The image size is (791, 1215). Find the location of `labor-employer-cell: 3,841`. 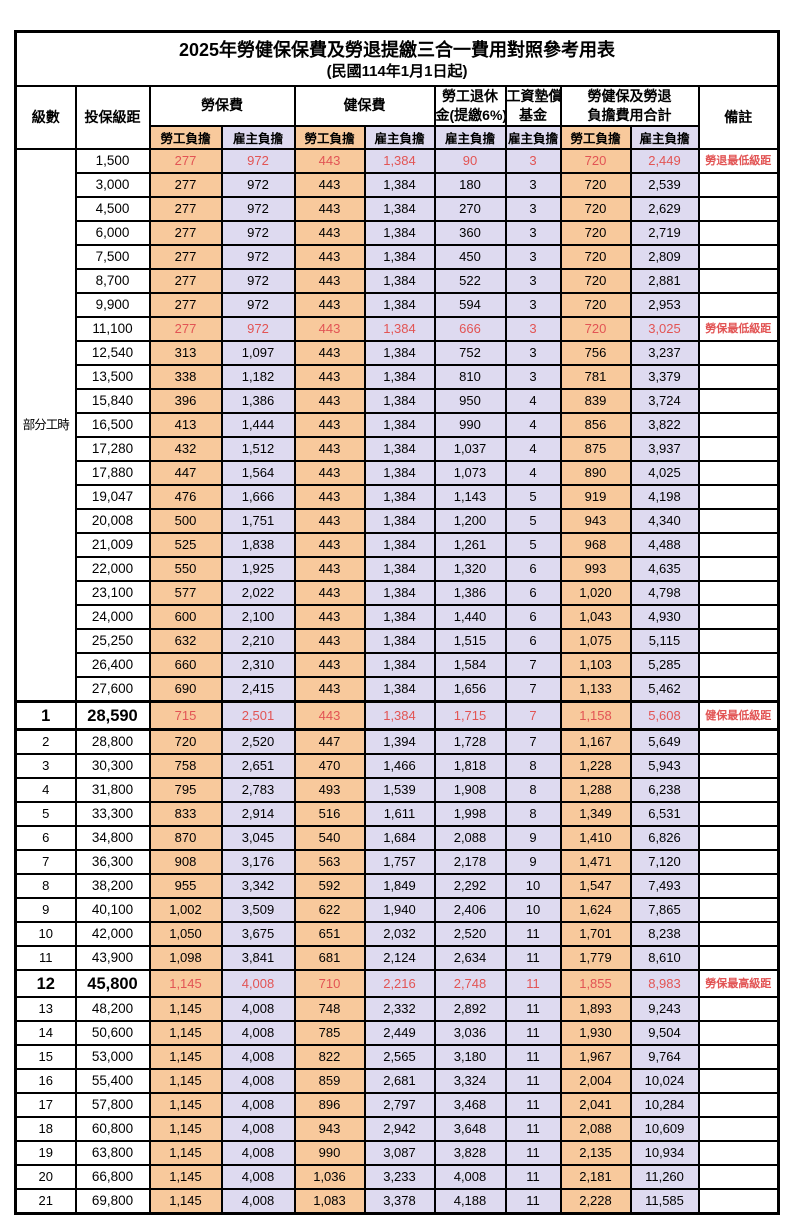

labor-employer-cell: 3,841 is located at coordinates (258, 958).